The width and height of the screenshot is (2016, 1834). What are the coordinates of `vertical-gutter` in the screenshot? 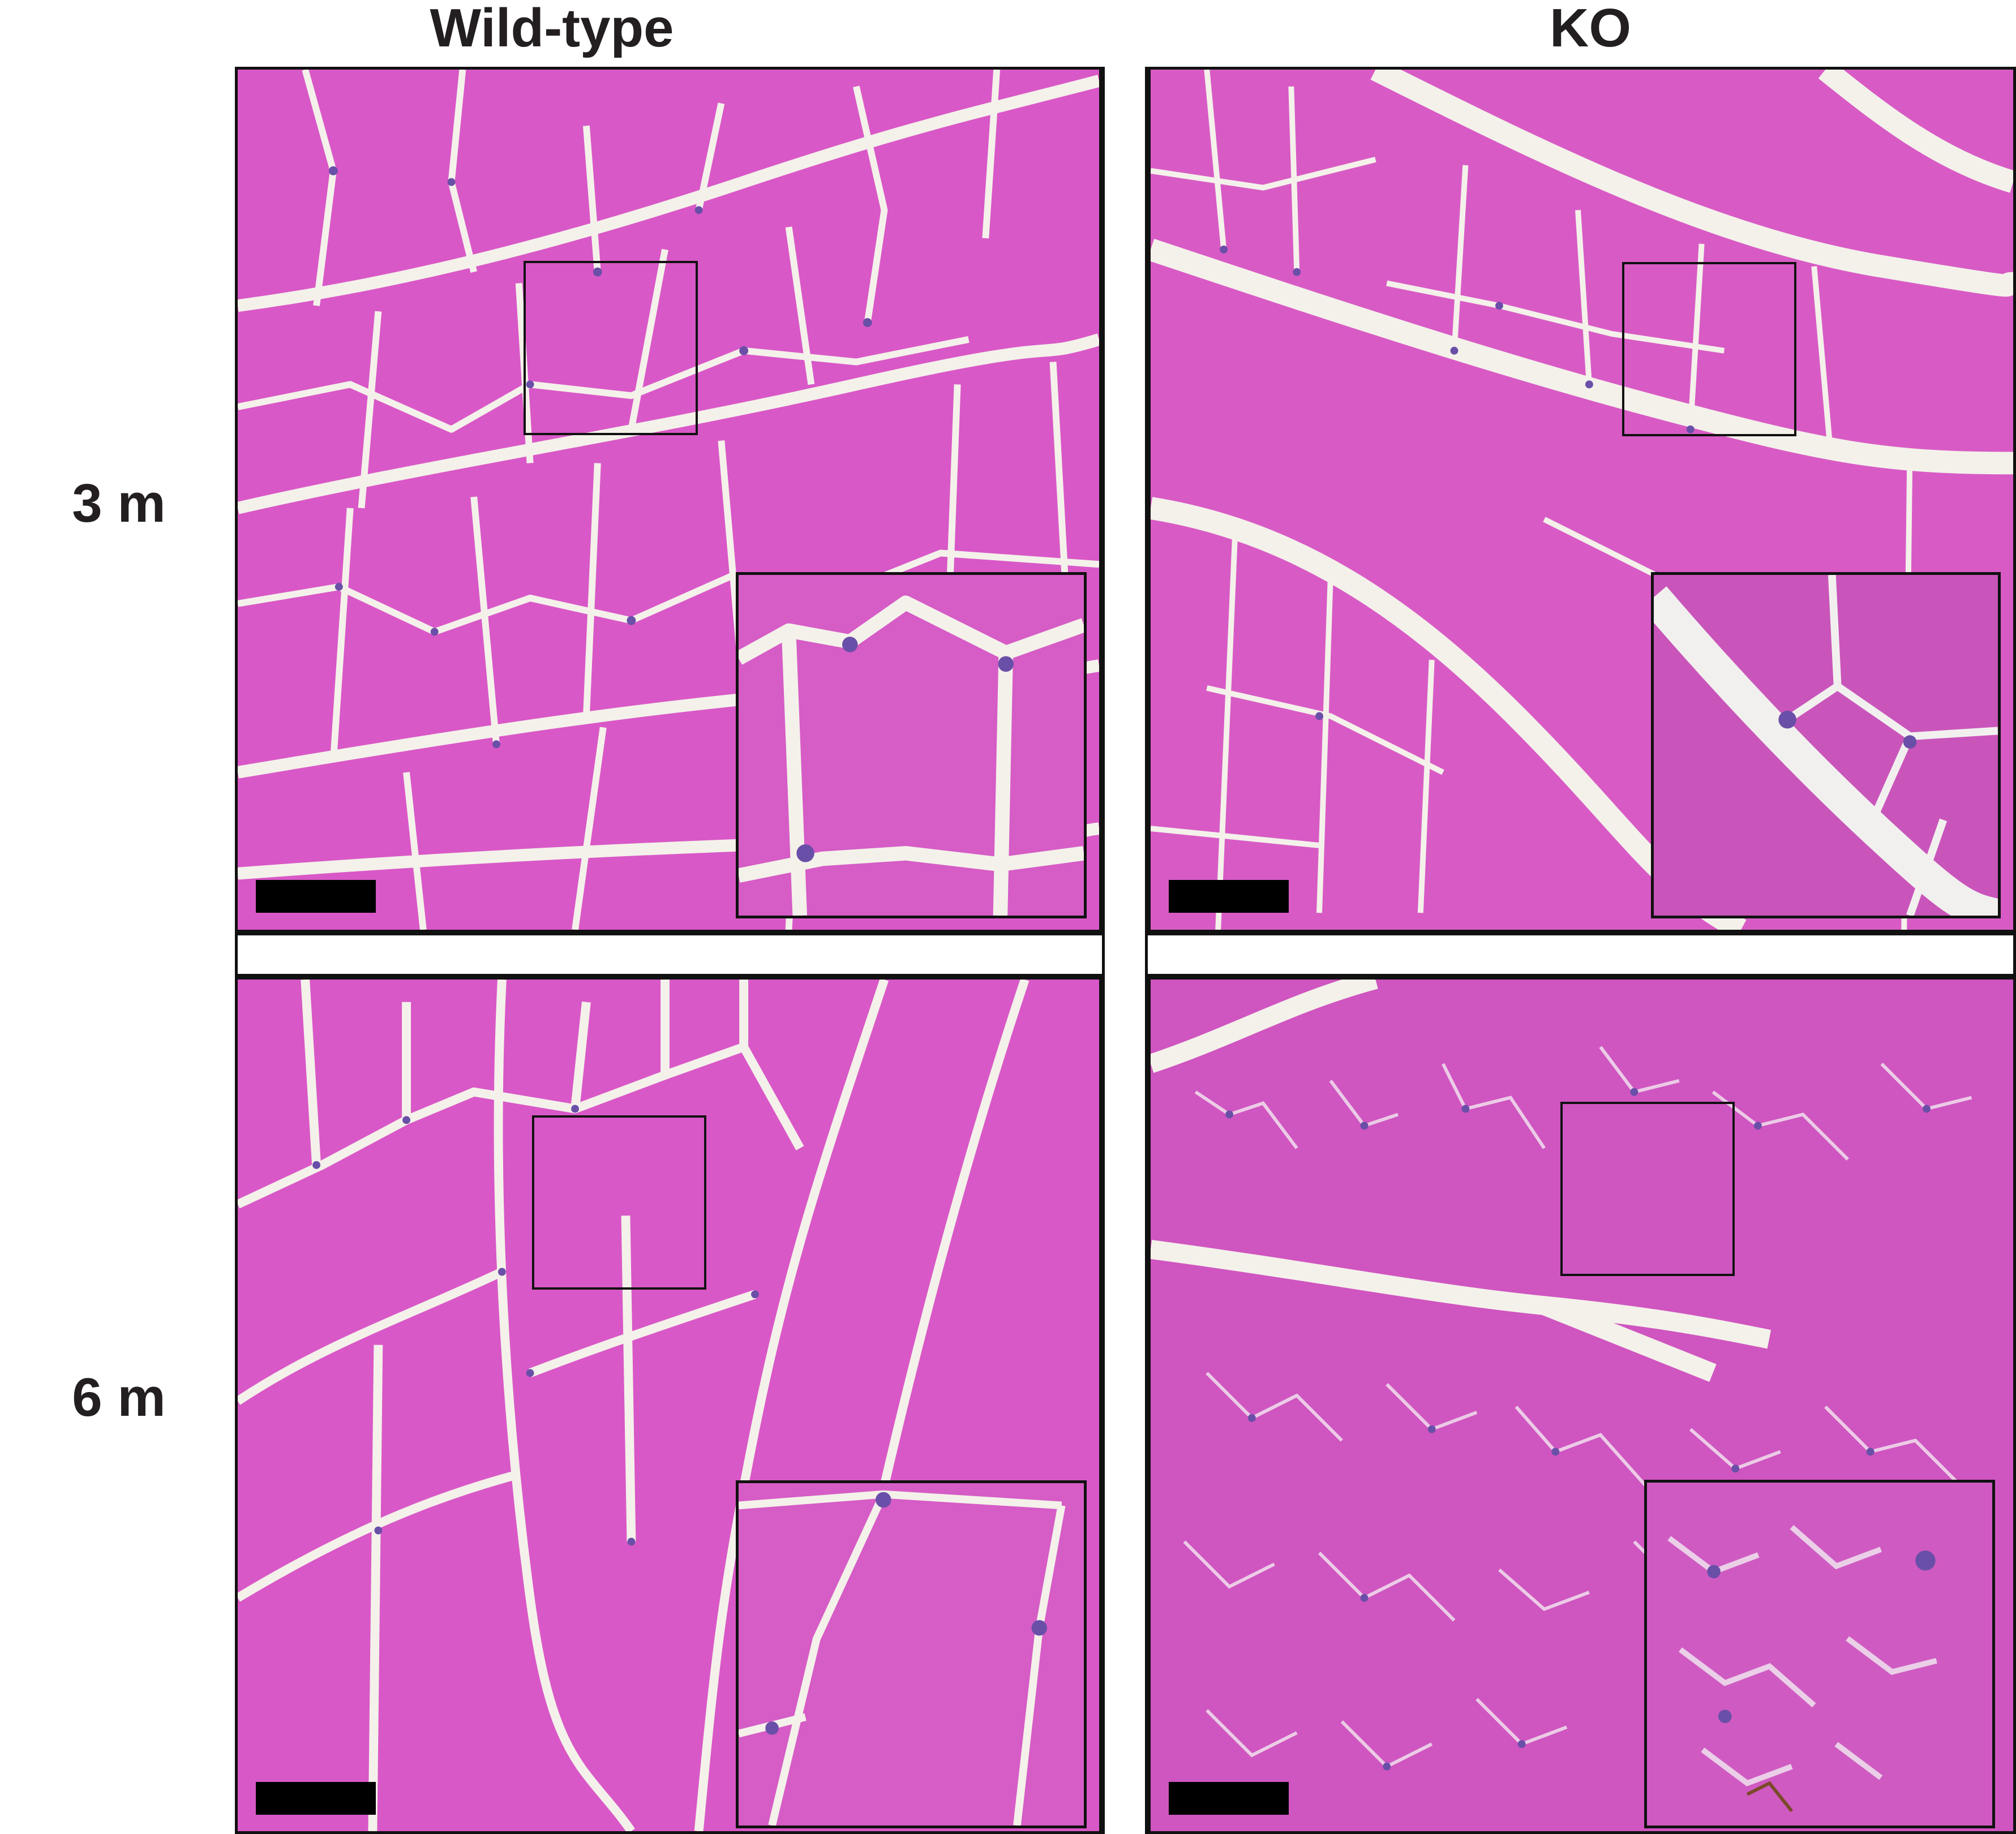 It's located at (1125, 950).